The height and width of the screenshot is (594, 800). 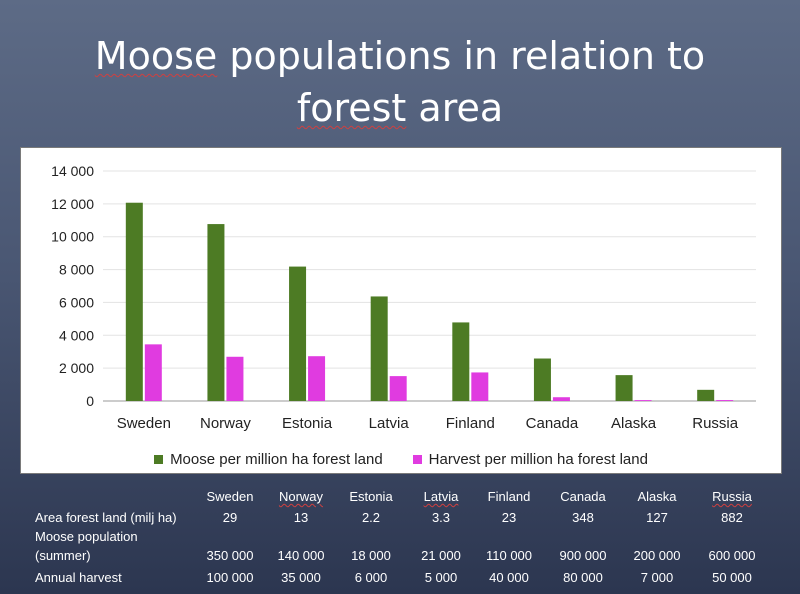 I want to click on table-cell: 100 000, so click(x=230, y=577).